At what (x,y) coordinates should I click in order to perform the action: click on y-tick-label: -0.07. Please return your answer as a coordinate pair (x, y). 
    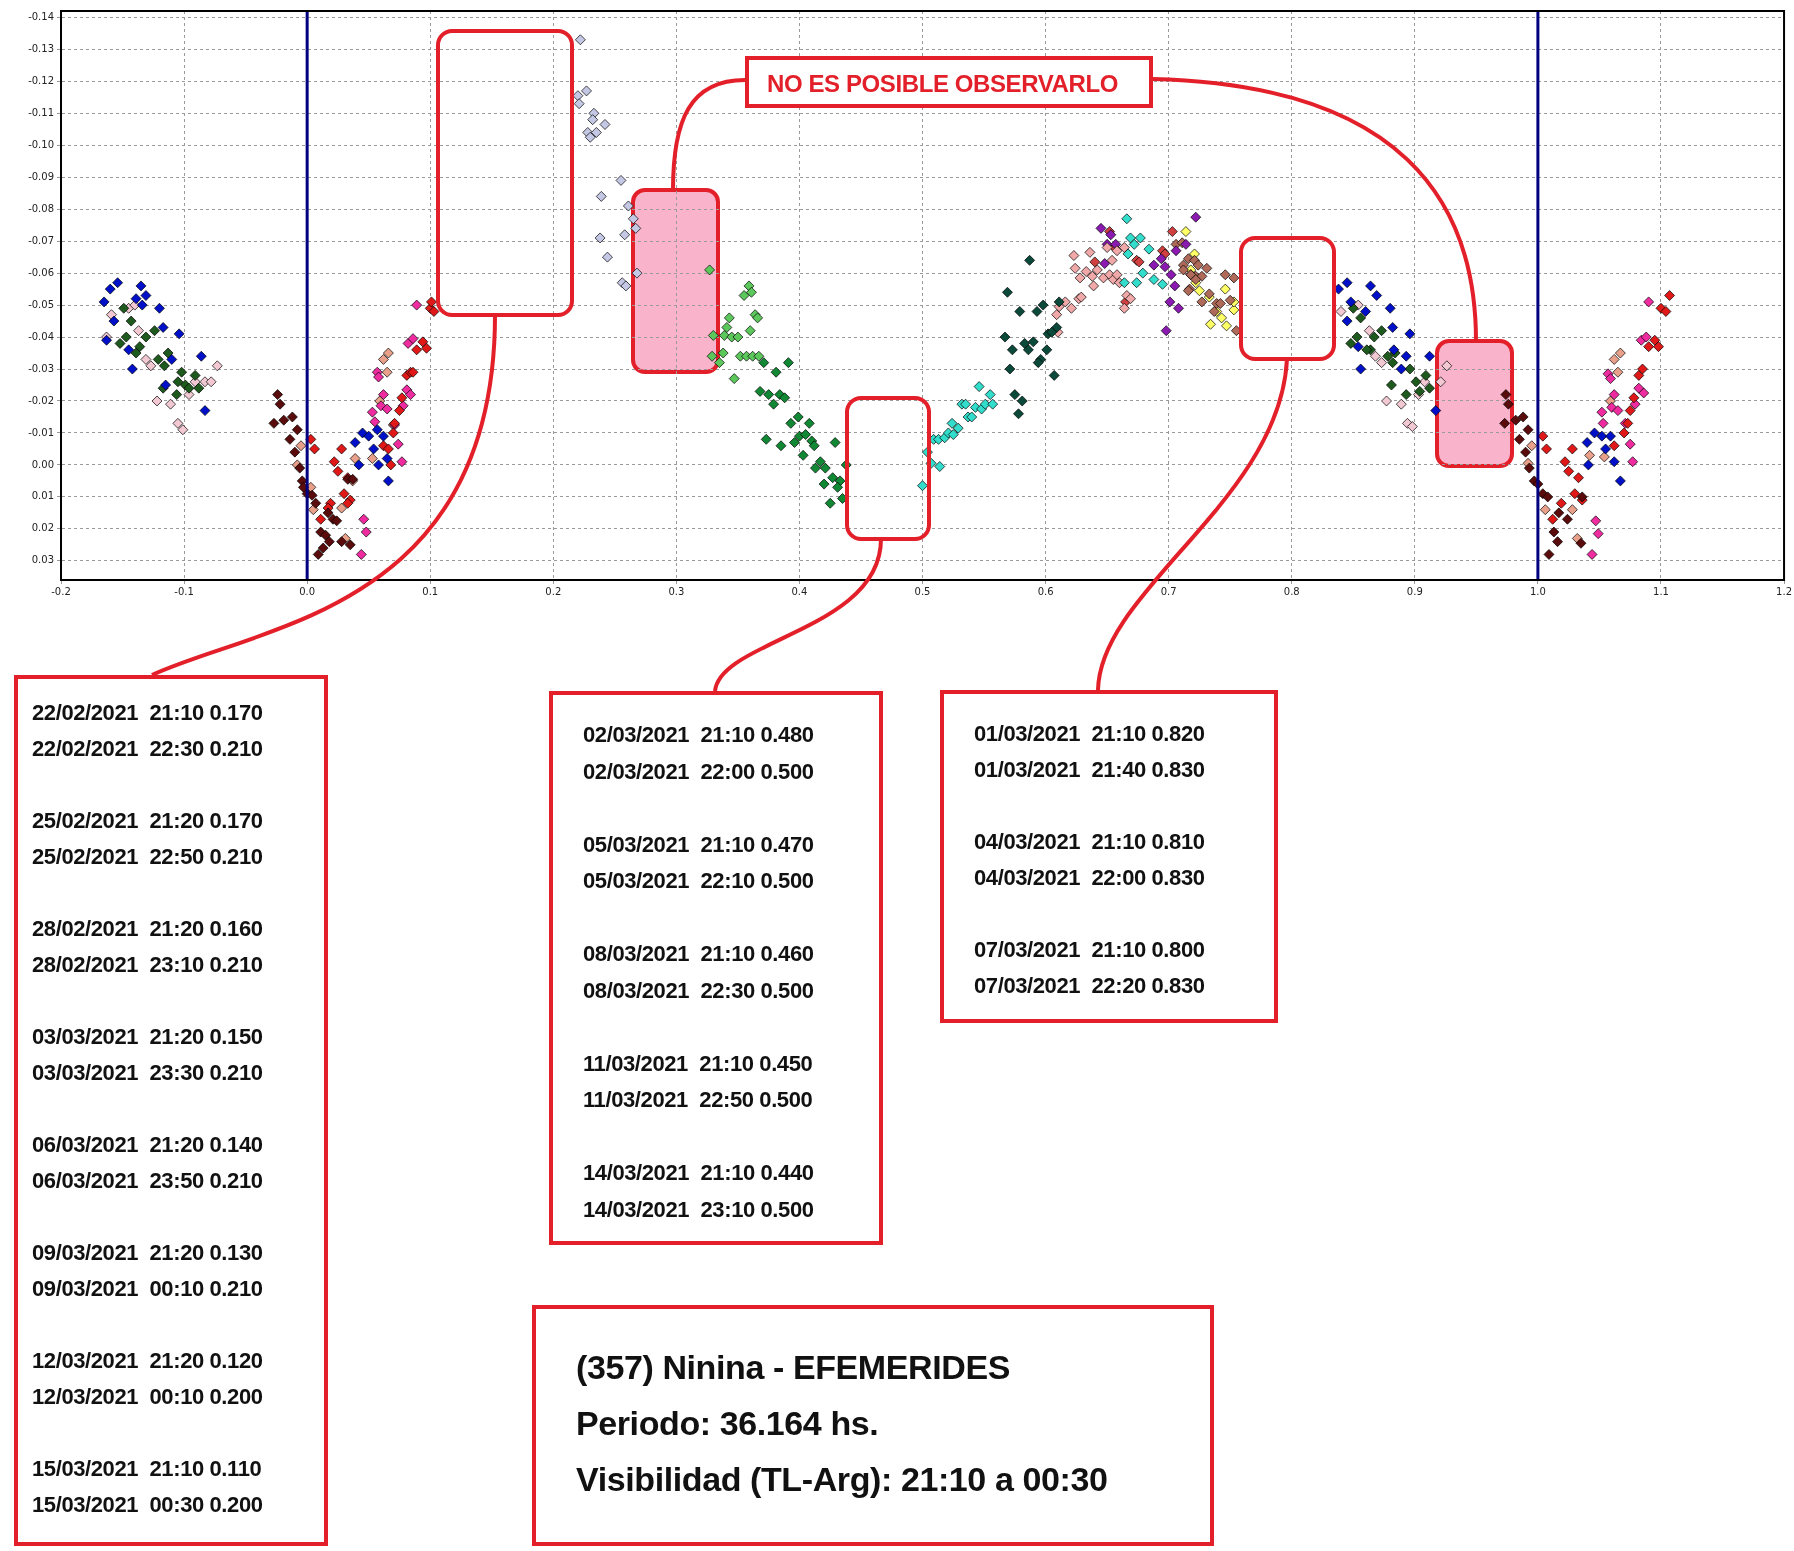
    Looking at the image, I should click on (41, 240).